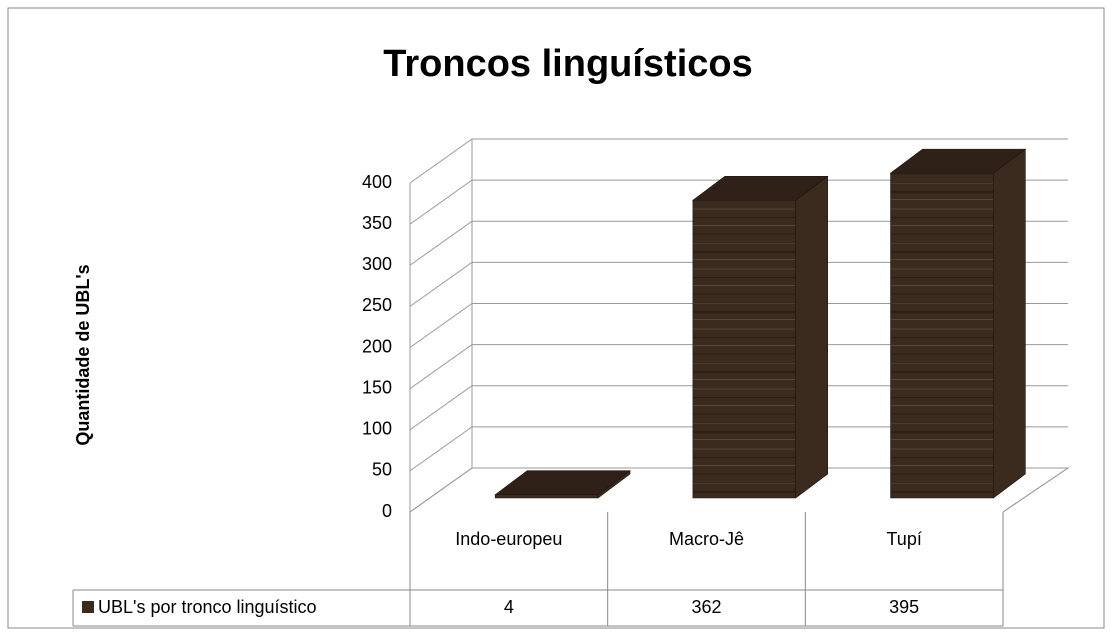  What do you see at coordinates (508, 539) in the screenshot?
I see `x-tick-label: Indo-europeu` at bounding box center [508, 539].